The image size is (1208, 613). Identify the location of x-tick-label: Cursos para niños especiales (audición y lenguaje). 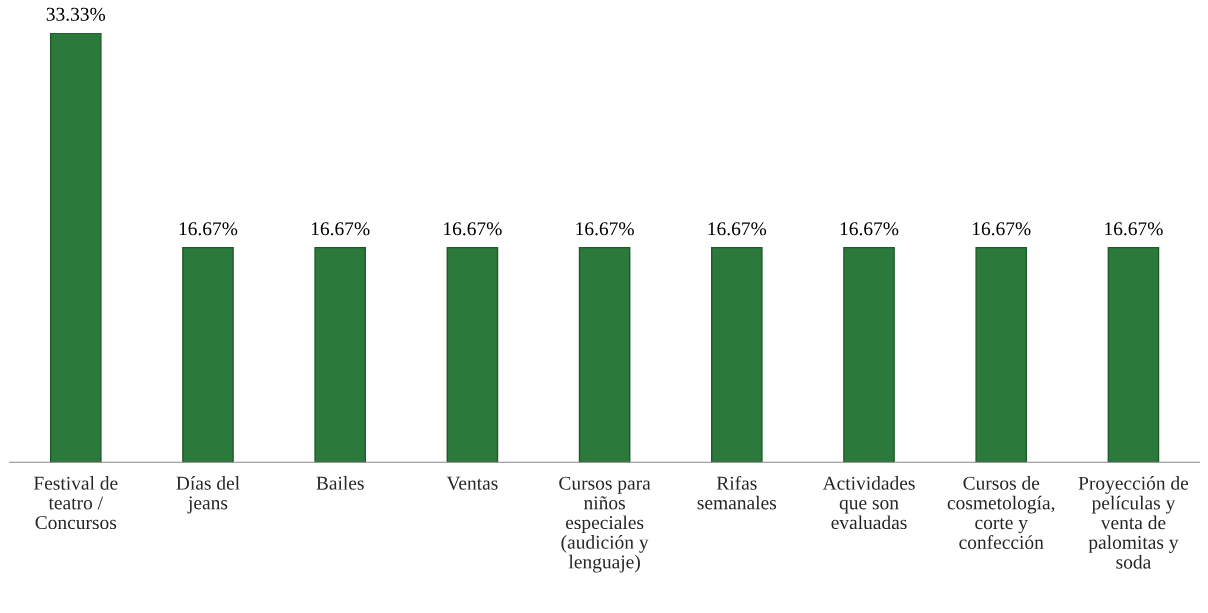
(605, 524).